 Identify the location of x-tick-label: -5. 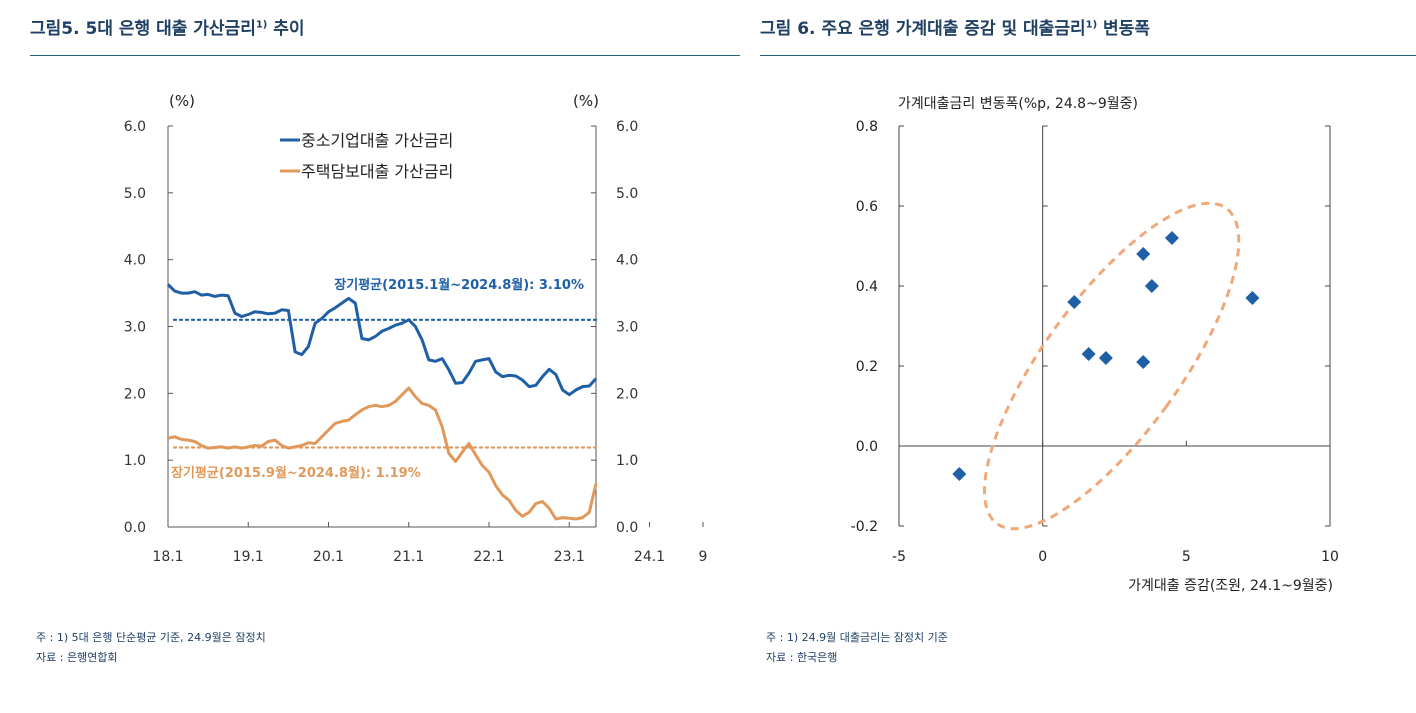
(899, 557).